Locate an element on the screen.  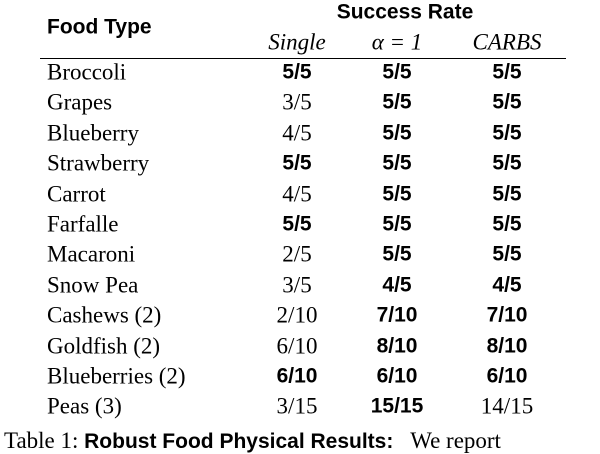
row-label: Carrot is located at coordinates (76, 194).